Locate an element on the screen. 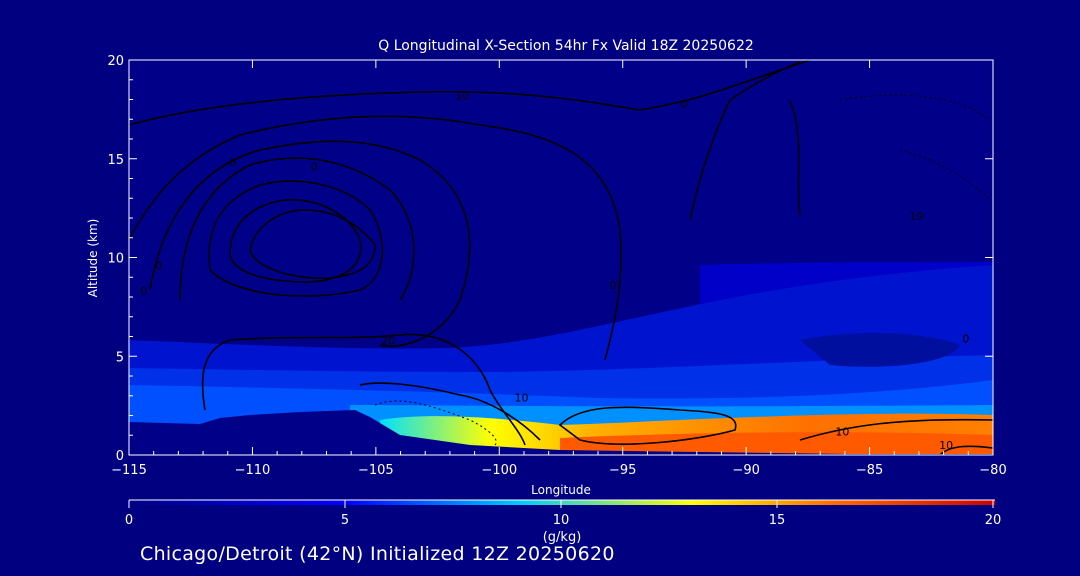 The image size is (1080, 576). x-axis-label: Longitude is located at coordinates (561, 490).